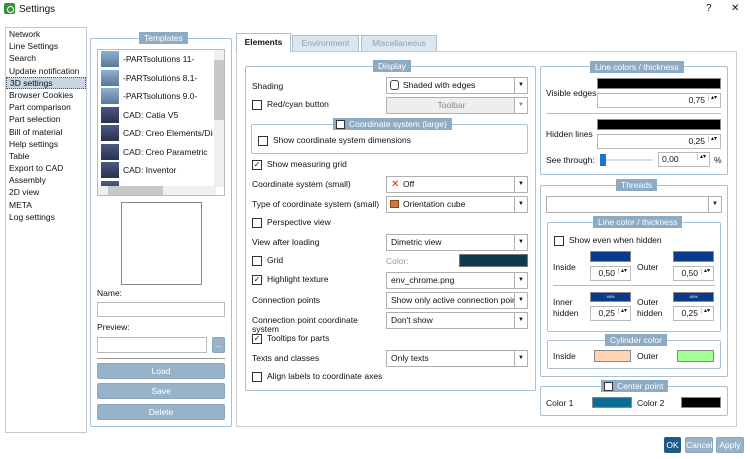  Describe the element at coordinates (659, 124) in the screenshot. I see `hidden-color-swatch` at that location.